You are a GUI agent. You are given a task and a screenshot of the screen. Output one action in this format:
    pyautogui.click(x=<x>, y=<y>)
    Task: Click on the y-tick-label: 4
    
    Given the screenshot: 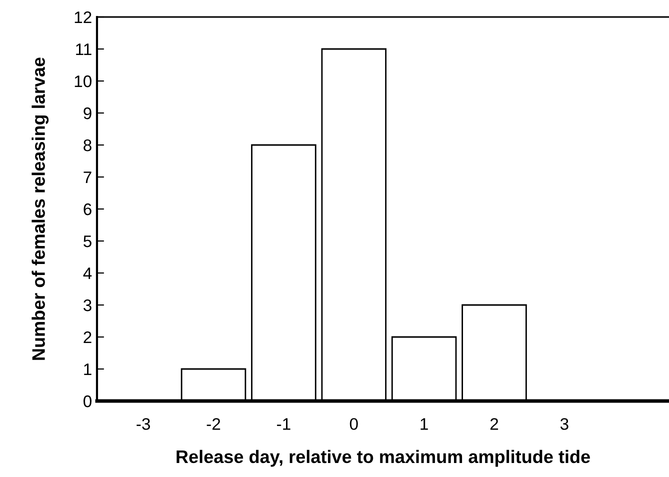 What is the action you would take?
    pyautogui.click(x=87, y=274)
    